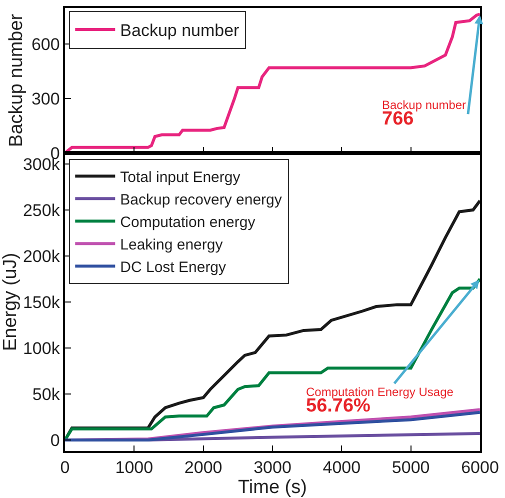 Image resolution: width=505 pixels, height=498 pixels. What do you see at coordinates (173, 267) in the screenshot?
I see `legend-label: DC Lost Energy` at bounding box center [173, 267].